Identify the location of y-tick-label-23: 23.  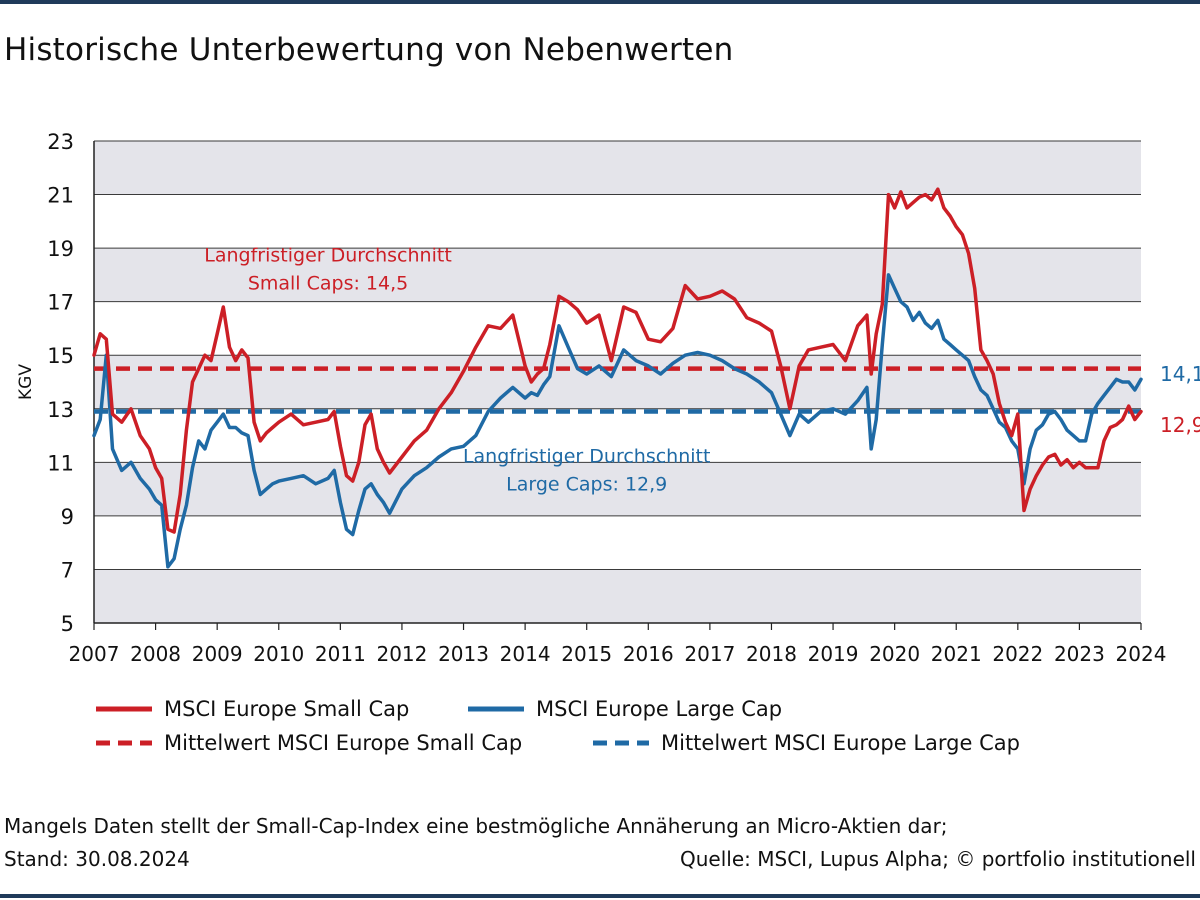
(60, 142).